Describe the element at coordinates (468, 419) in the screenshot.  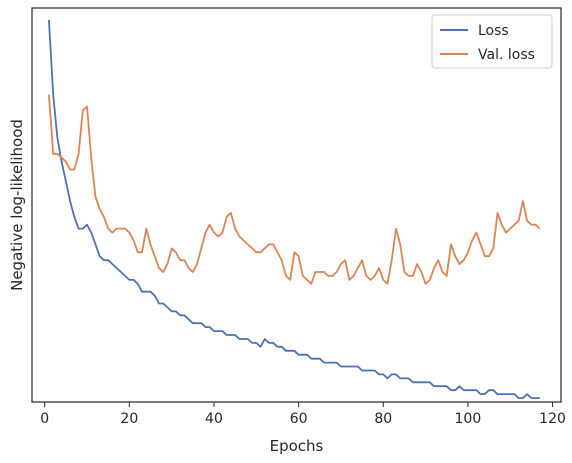
I see `x-tick-label: 100` at that location.